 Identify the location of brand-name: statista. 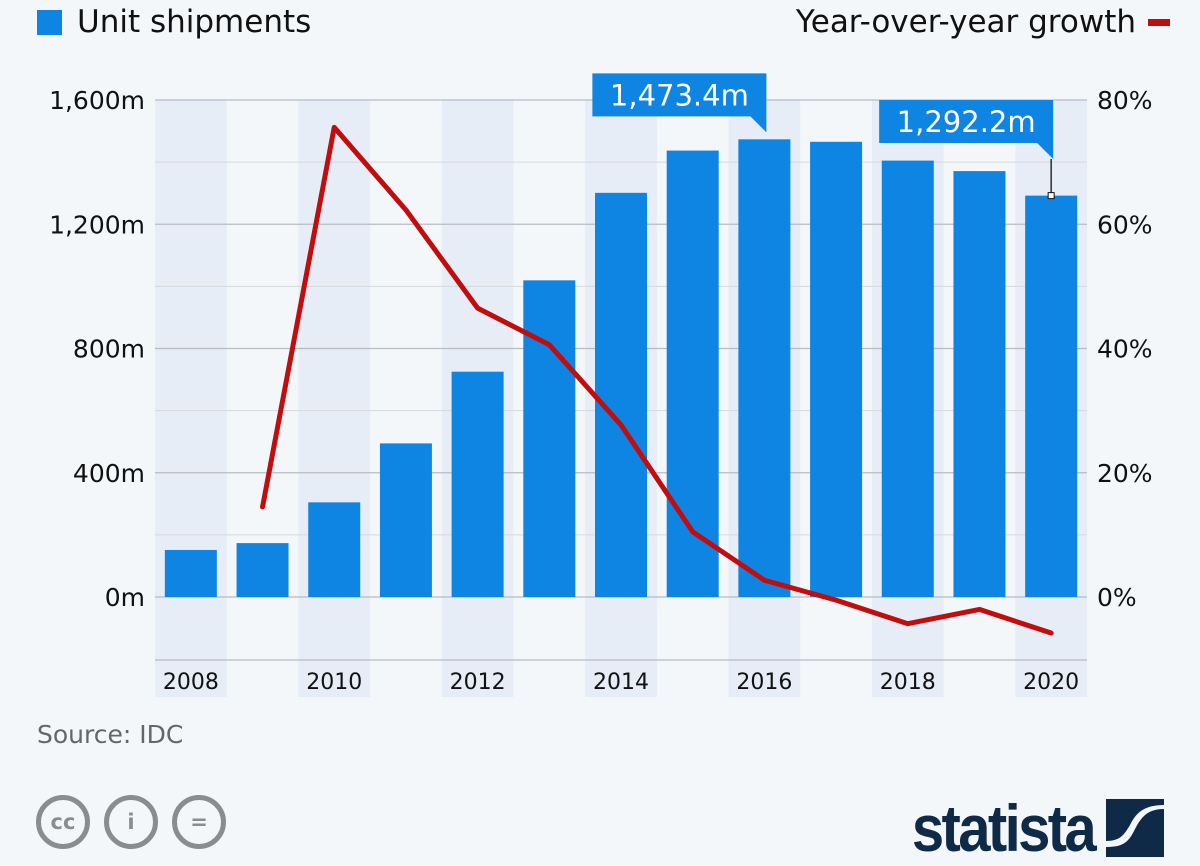
(1003, 828).